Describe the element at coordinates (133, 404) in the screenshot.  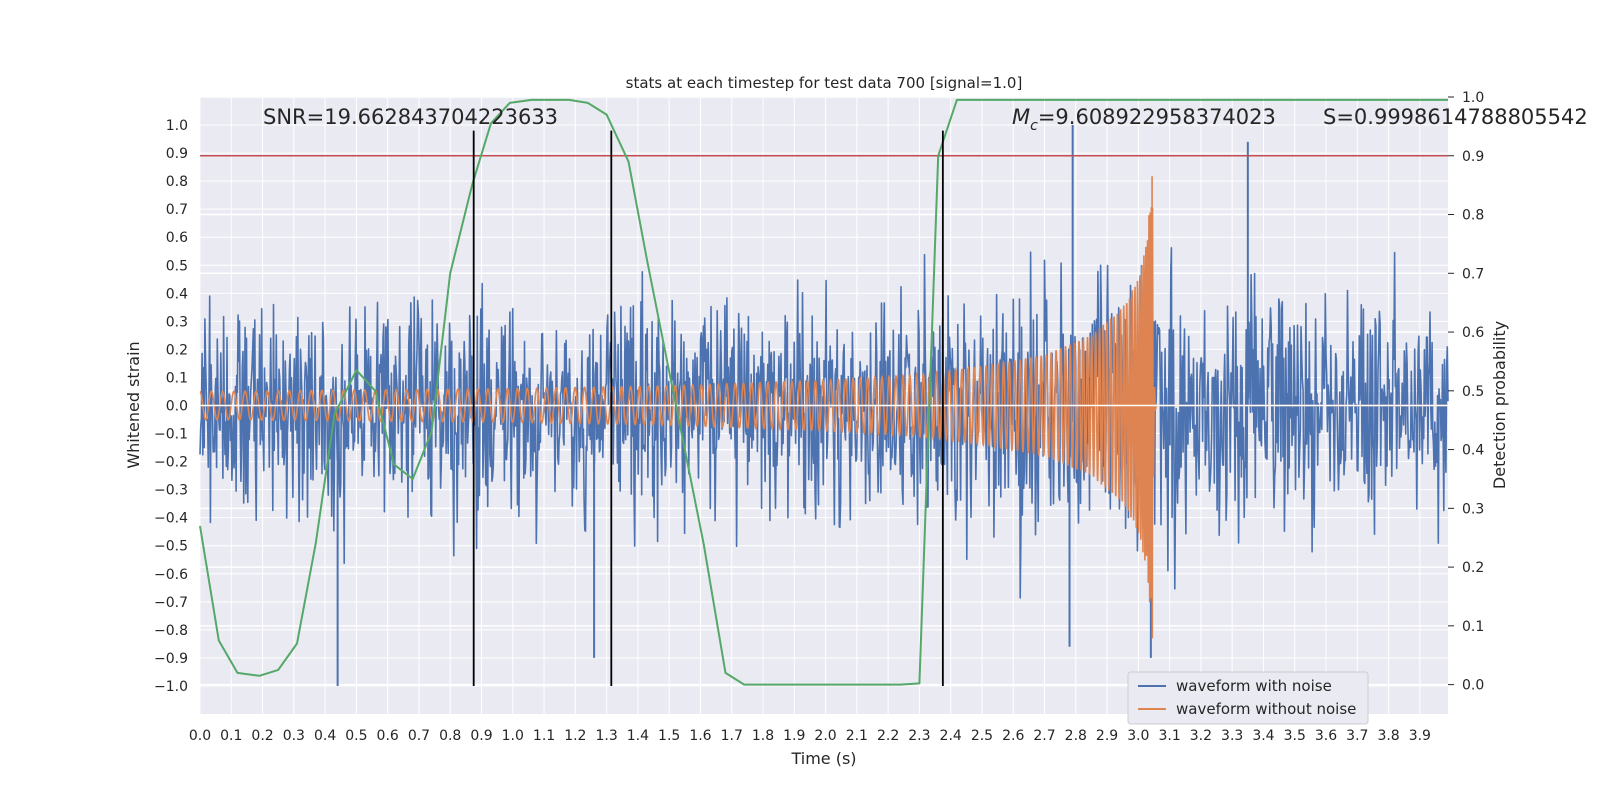
I see `y-axis-label: Whitened strain` at that location.